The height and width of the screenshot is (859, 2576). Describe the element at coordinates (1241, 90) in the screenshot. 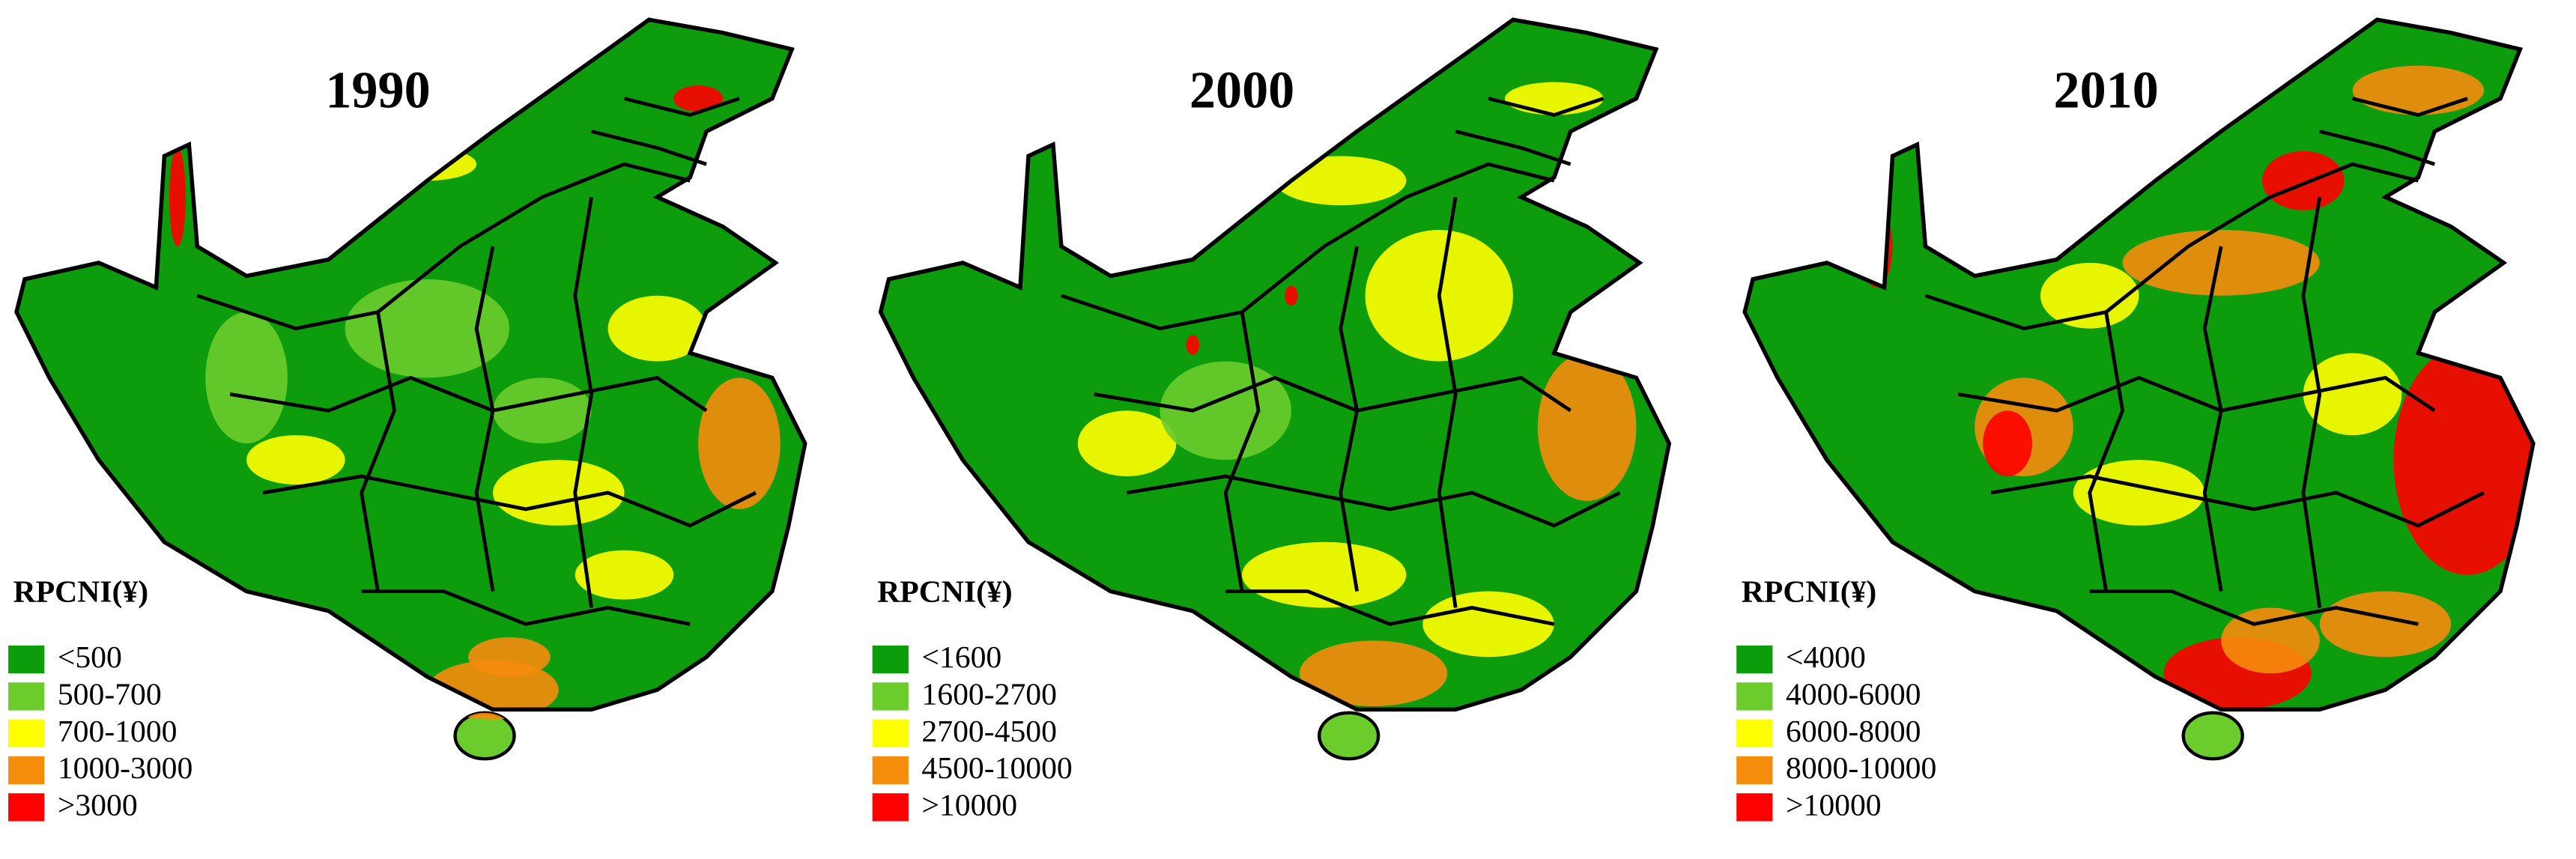

I see `year-title: 2000` at that location.